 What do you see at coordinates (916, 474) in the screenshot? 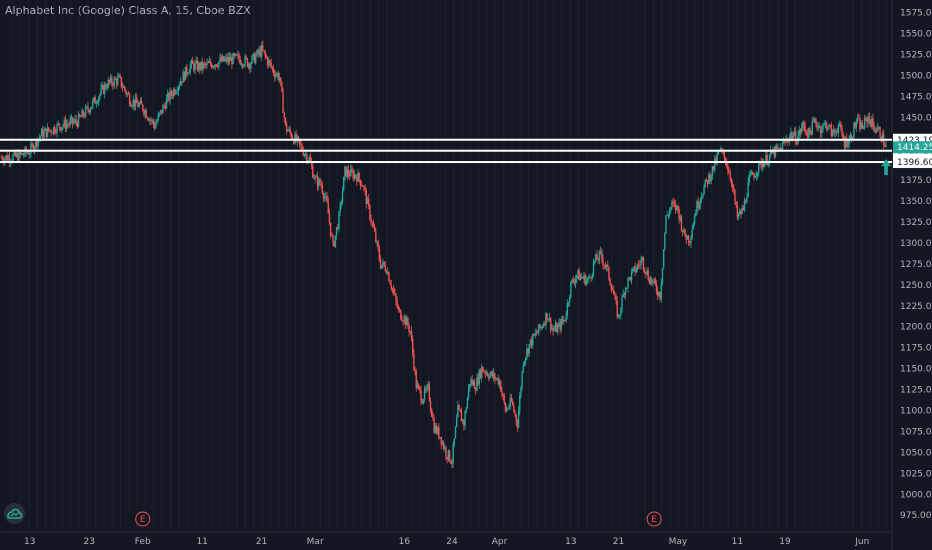
I see `y-tick-label: 1025.00` at bounding box center [916, 474].